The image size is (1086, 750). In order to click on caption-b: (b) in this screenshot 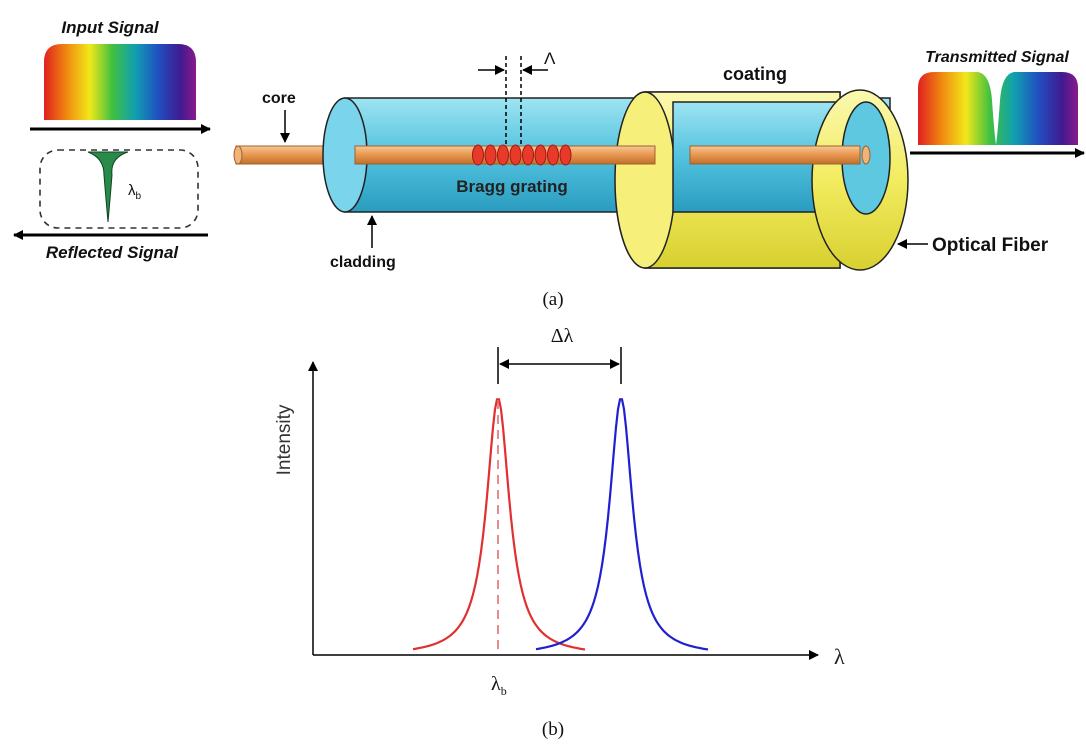, I will do `click(553, 729)`.